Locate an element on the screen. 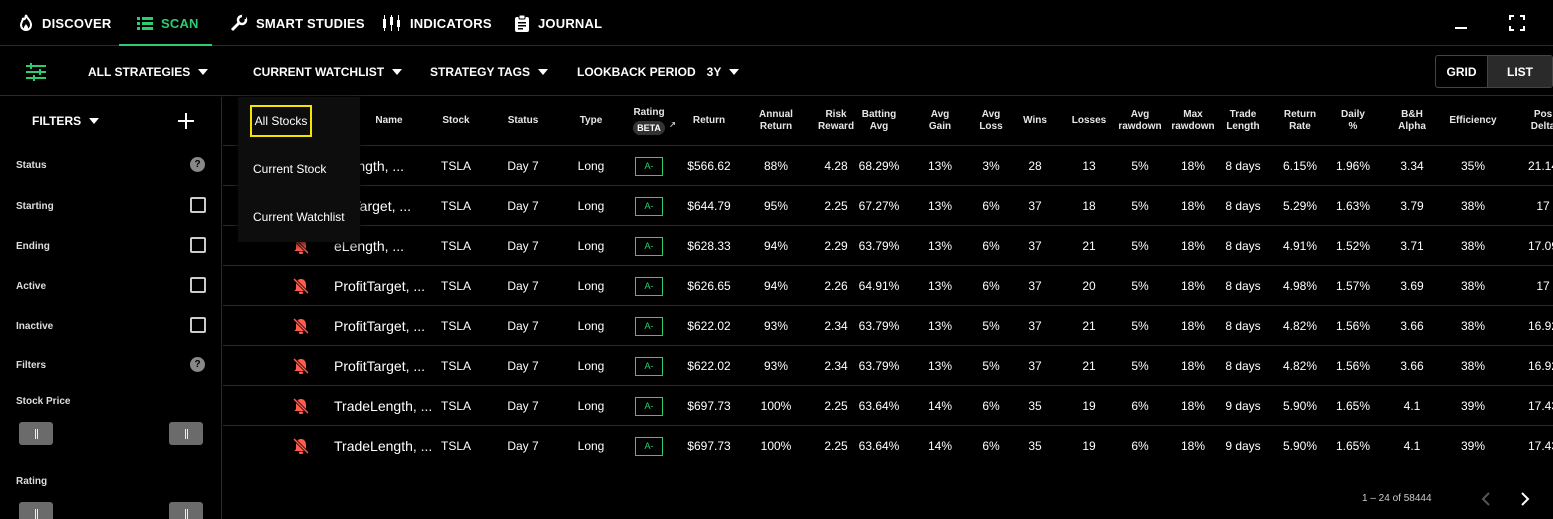  cell-rr: 4.91% is located at coordinates (1300, 246).